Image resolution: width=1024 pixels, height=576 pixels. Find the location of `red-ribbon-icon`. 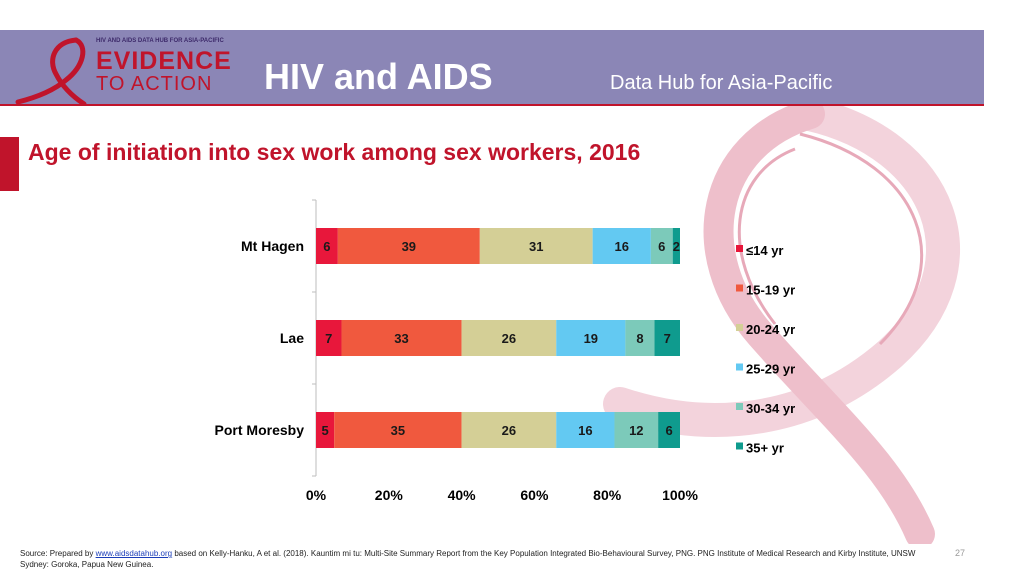

red-ribbon-icon is located at coordinates (51, 71).